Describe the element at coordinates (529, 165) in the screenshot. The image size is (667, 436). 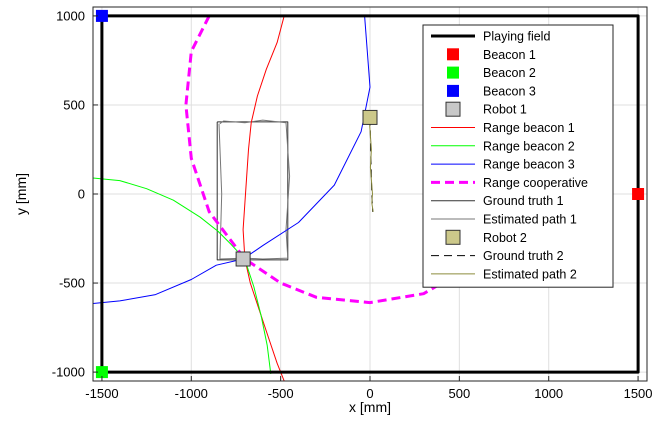
I see `legend-label: Range beacon 3` at that location.